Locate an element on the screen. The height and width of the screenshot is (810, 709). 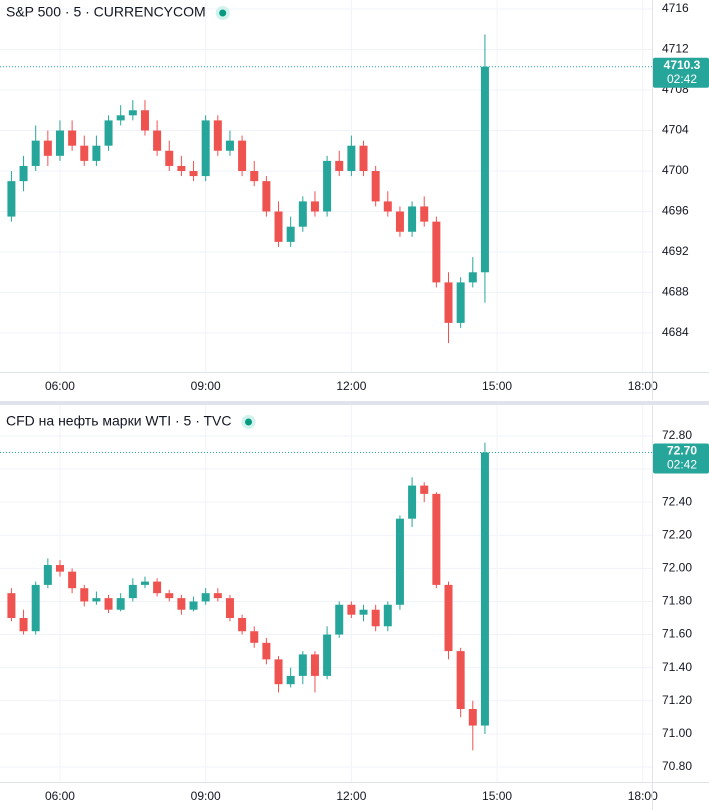
y-tick-label: 71.60 is located at coordinates (677, 634).